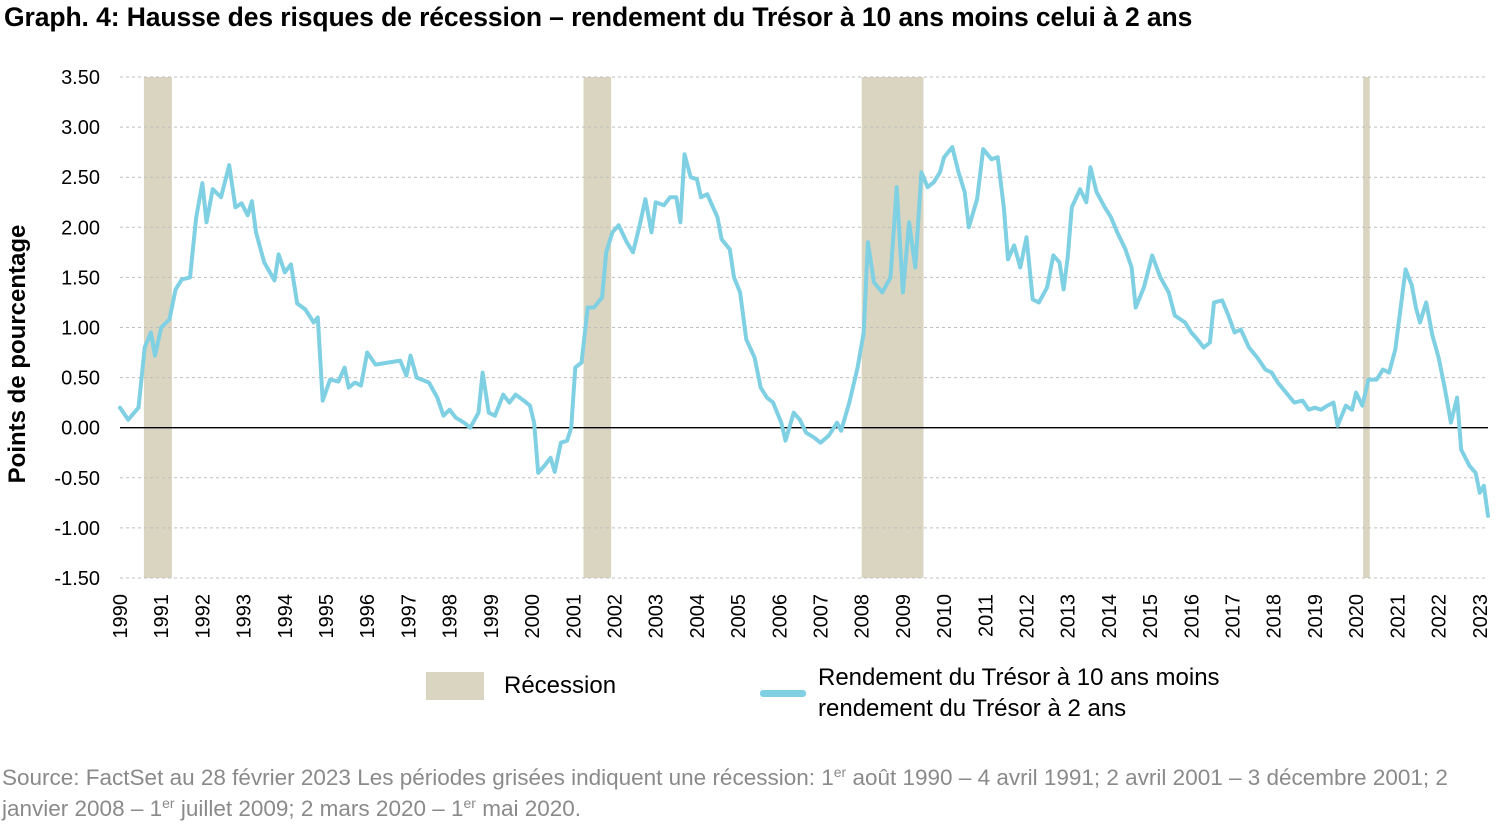 The image size is (1500, 827). Describe the element at coordinates (80, 178) in the screenshot. I see `y-tick-label: 2.50` at that location.